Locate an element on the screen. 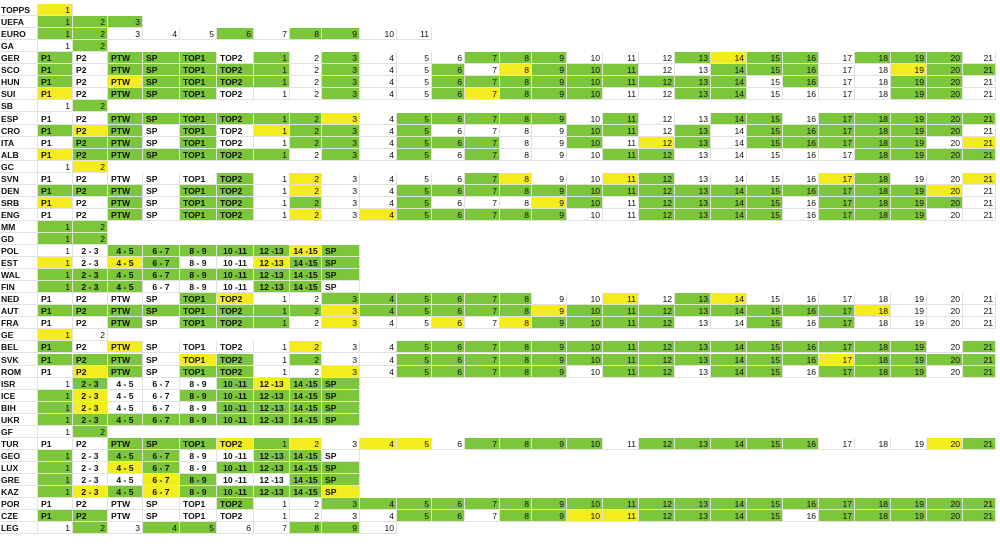 This screenshot has width=1000, height=555. grid-cell: 8 is located at coordinates (306, 34).